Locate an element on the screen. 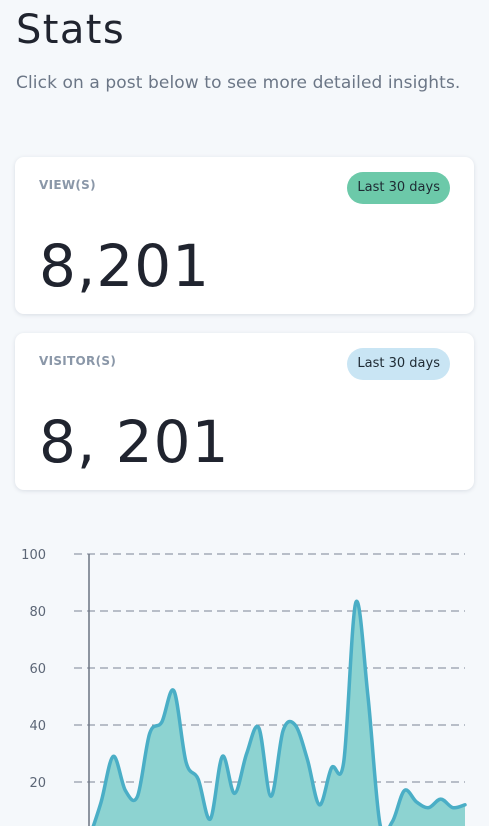 The image size is (489, 826). y-tick-label: 100 is located at coordinates (33, 555).